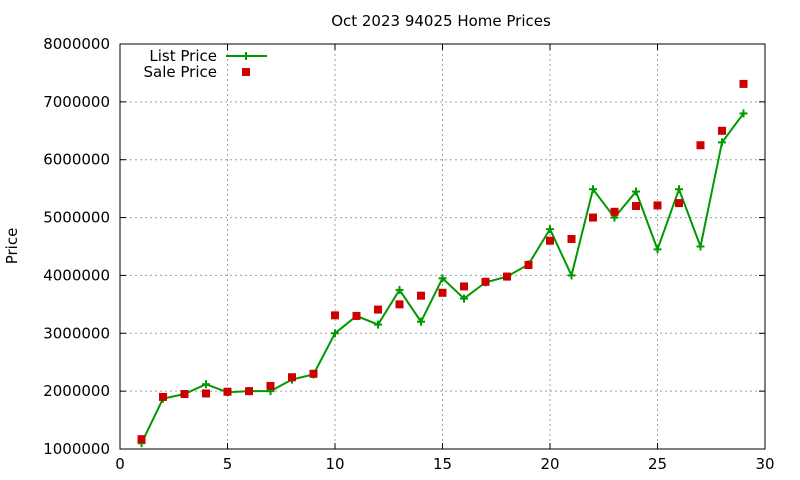 This screenshot has height=480, width=800. What do you see at coordinates (76, 44) in the screenshot?
I see `y-tick-label: 8000000` at bounding box center [76, 44].